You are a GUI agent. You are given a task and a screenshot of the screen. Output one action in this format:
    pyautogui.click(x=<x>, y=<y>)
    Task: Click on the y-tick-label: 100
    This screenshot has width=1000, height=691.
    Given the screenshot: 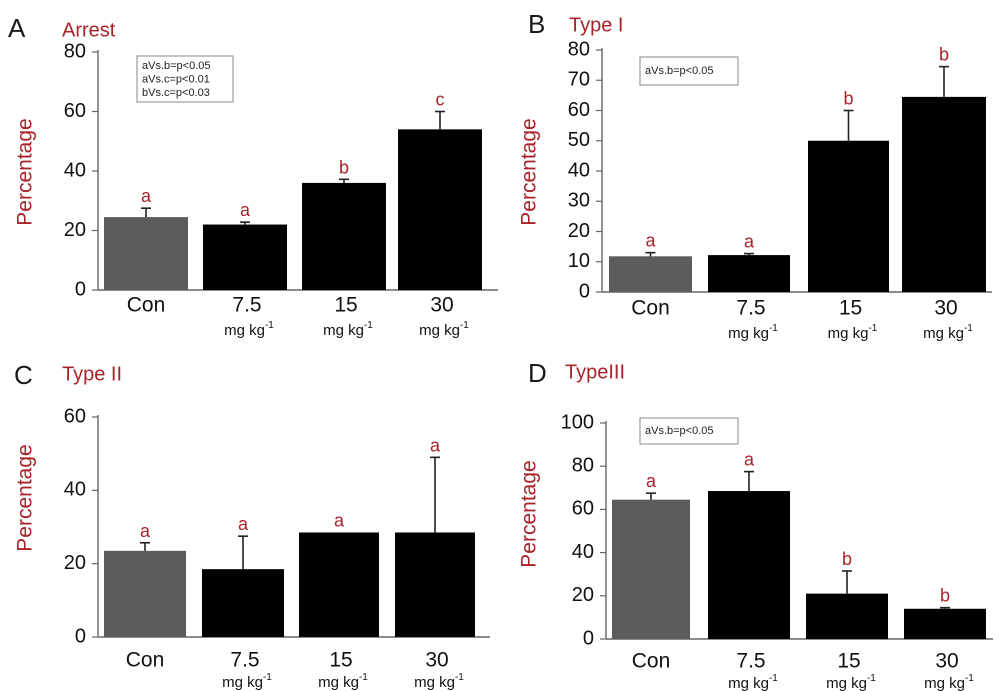 What is the action you would take?
    pyautogui.click(x=577, y=422)
    